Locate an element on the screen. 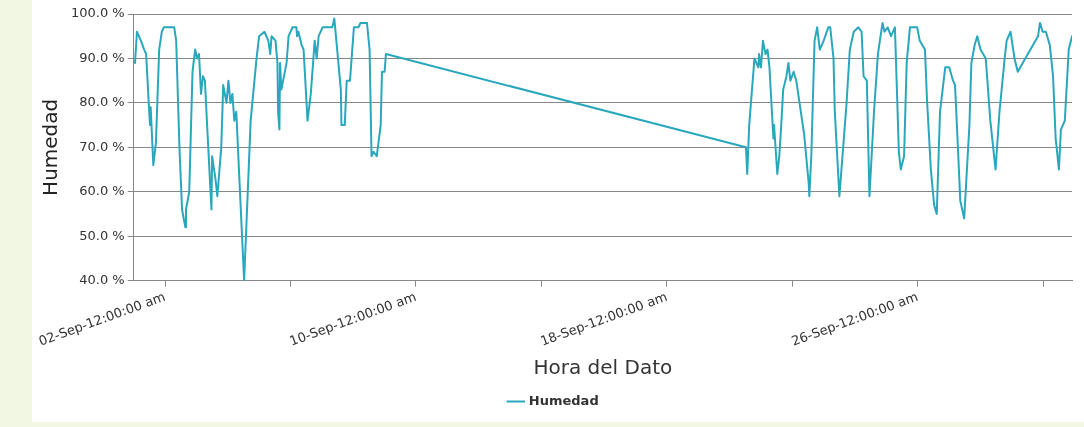 This screenshot has width=1084, height=427. x-axis-title: Hora del Dato is located at coordinates (603, 367).